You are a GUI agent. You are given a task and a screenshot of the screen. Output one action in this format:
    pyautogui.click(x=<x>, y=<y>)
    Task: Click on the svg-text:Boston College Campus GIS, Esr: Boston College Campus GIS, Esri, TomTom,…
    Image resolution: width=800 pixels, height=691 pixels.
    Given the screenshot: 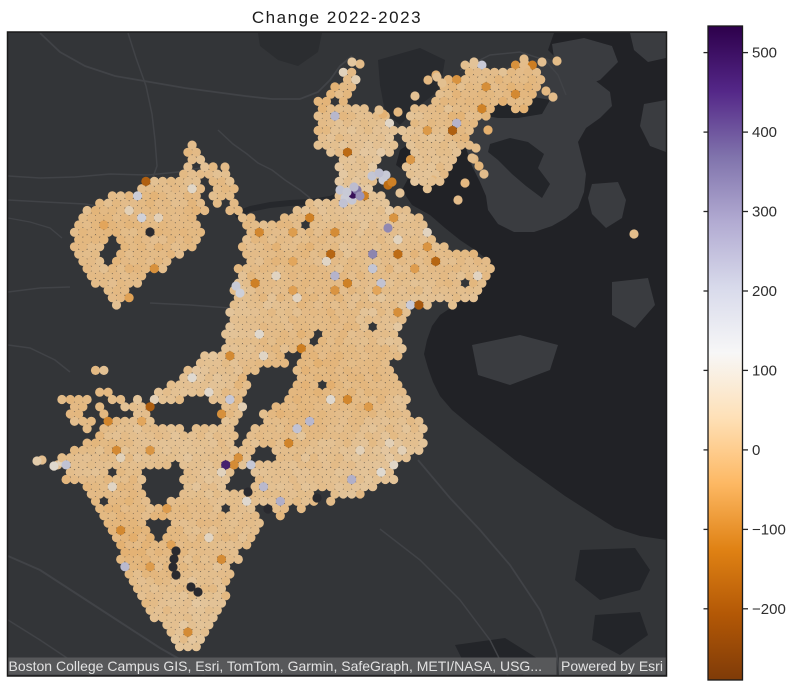 What is the action you would take?
    pyautogui.click(x=275, y=666)
    